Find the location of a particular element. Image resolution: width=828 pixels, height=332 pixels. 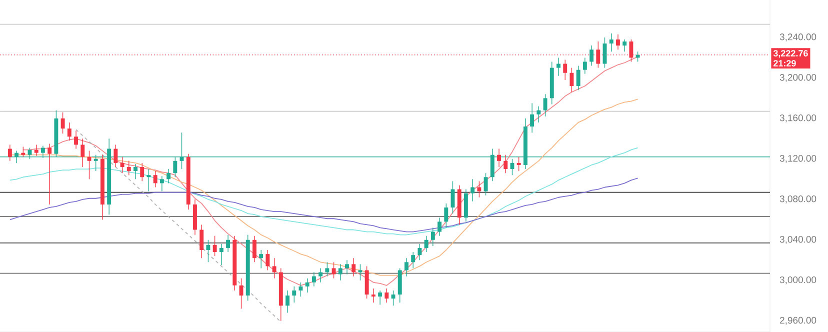

y-tick-label: 3,240.00 is located at coordinates (798, 38).